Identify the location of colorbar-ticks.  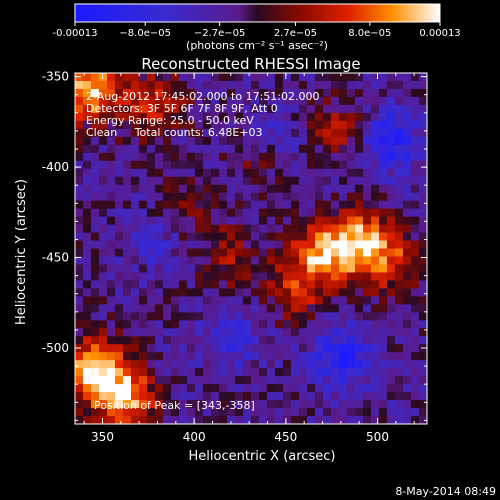
(257, 24).